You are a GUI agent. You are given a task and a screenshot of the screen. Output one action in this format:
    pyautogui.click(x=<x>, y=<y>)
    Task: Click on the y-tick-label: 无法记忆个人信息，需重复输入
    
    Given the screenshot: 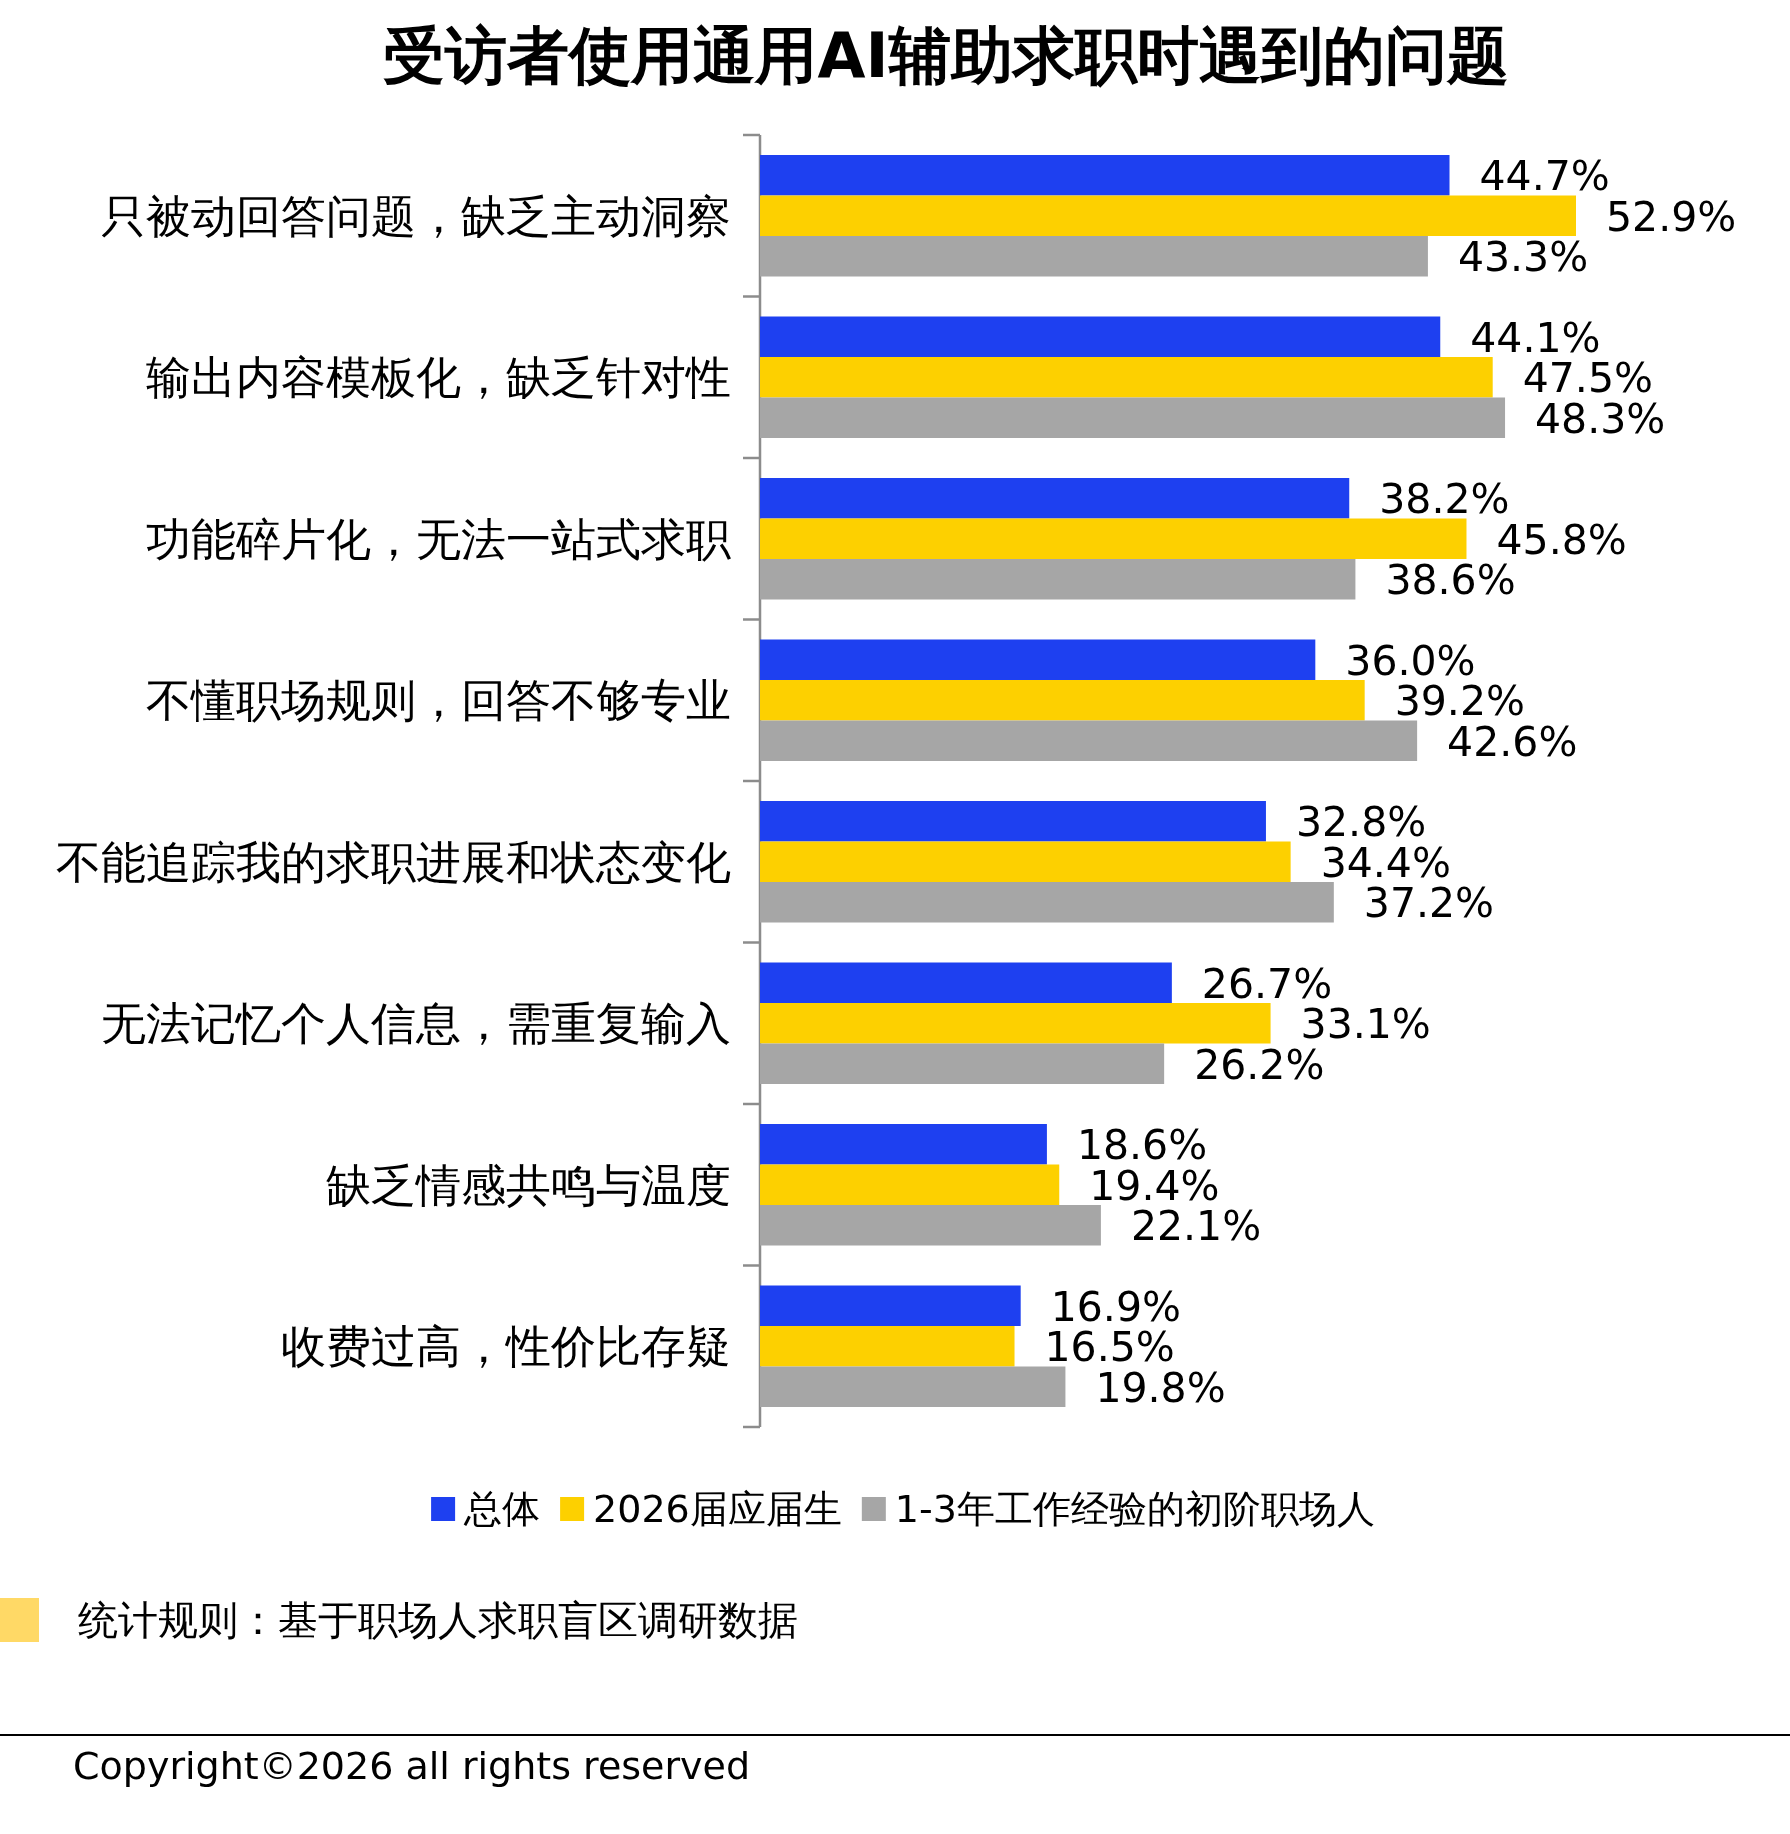 What is the action you would take?
    pyautogui.click(x=416, y=1023)
    